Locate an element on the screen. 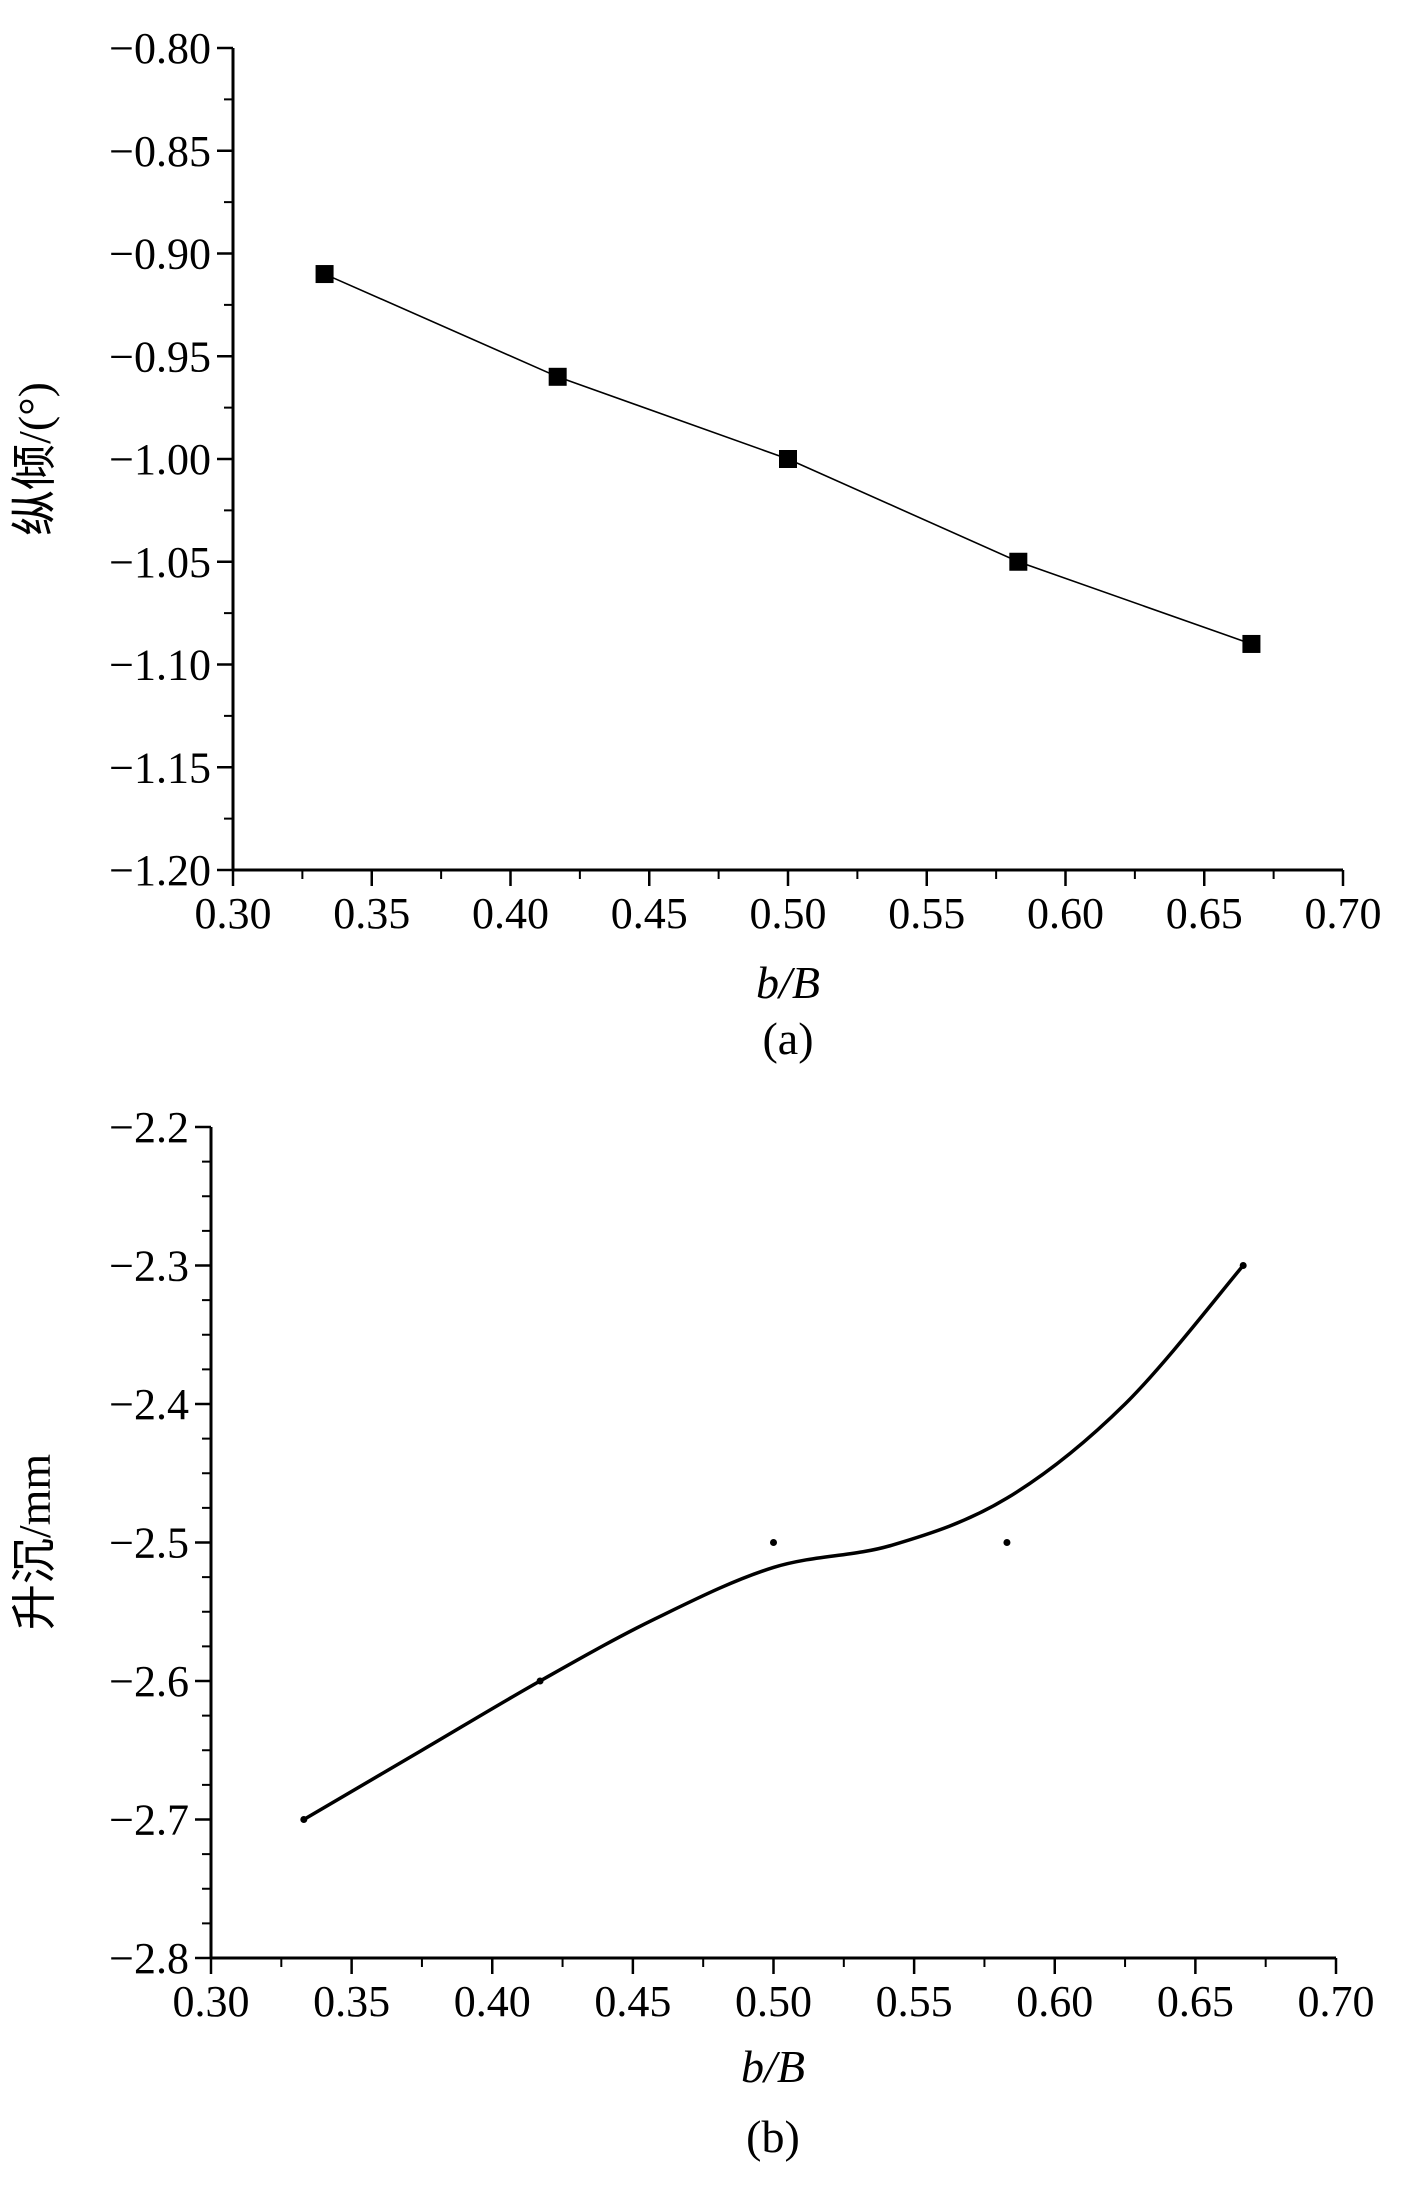  chart-b-caption: (b) is located at coordinates (773, 2136).